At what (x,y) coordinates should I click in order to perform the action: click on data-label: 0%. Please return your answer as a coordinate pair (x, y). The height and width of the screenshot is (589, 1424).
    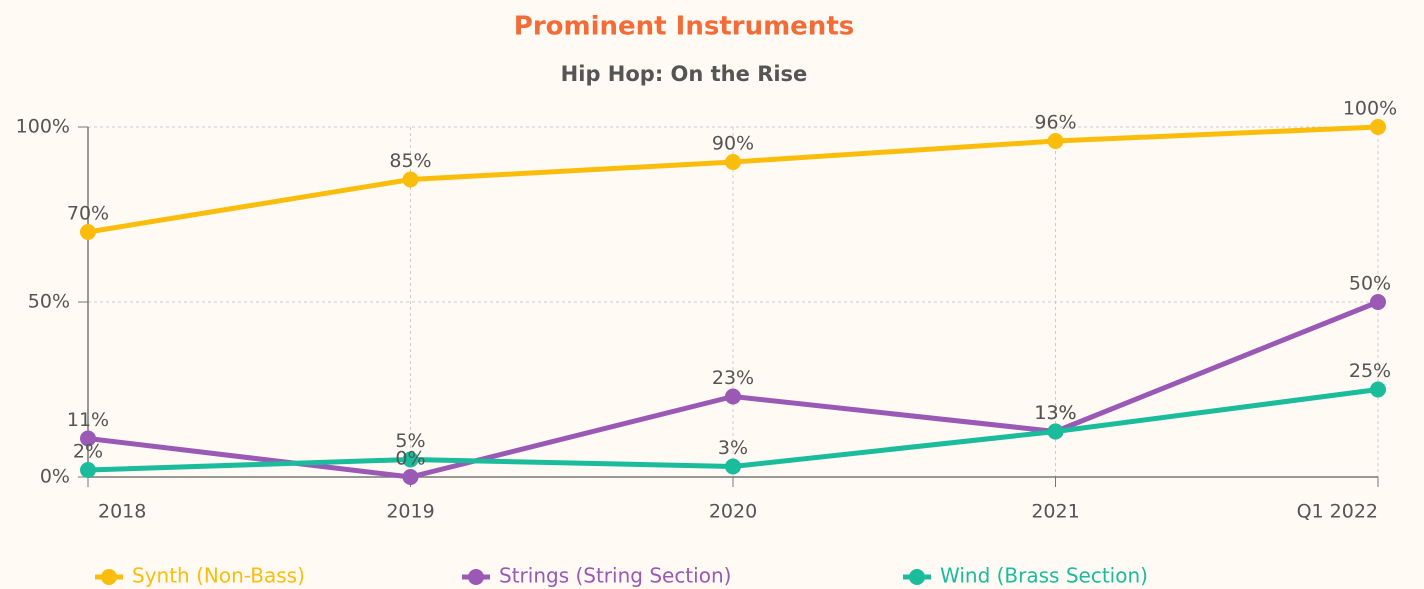
    Looking at the image, I should click on (410, 459).